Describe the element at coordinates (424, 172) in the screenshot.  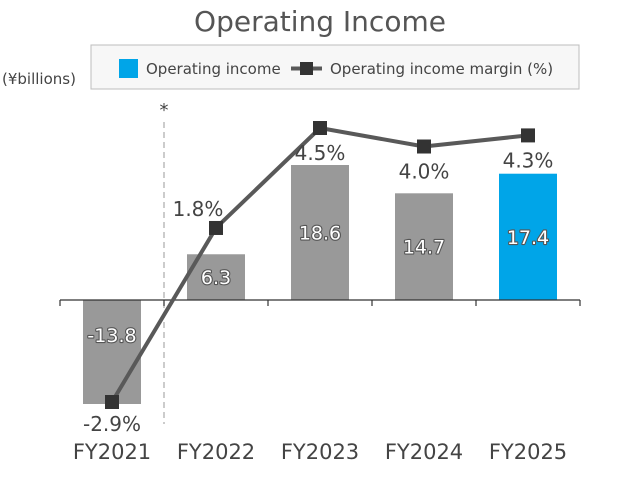
I see `margin-value-label: 4.0%` at that location.